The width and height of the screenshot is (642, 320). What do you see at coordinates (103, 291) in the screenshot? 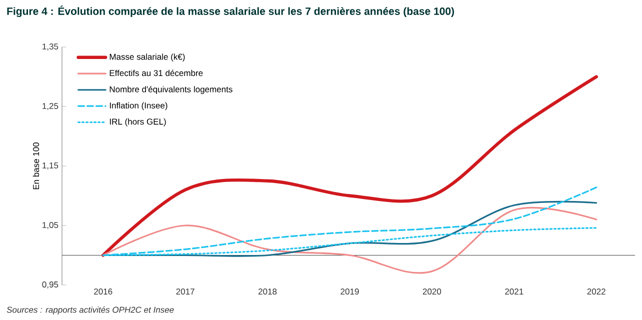
I see `x-tick-label: 2016` at bounding box center [103, 291].